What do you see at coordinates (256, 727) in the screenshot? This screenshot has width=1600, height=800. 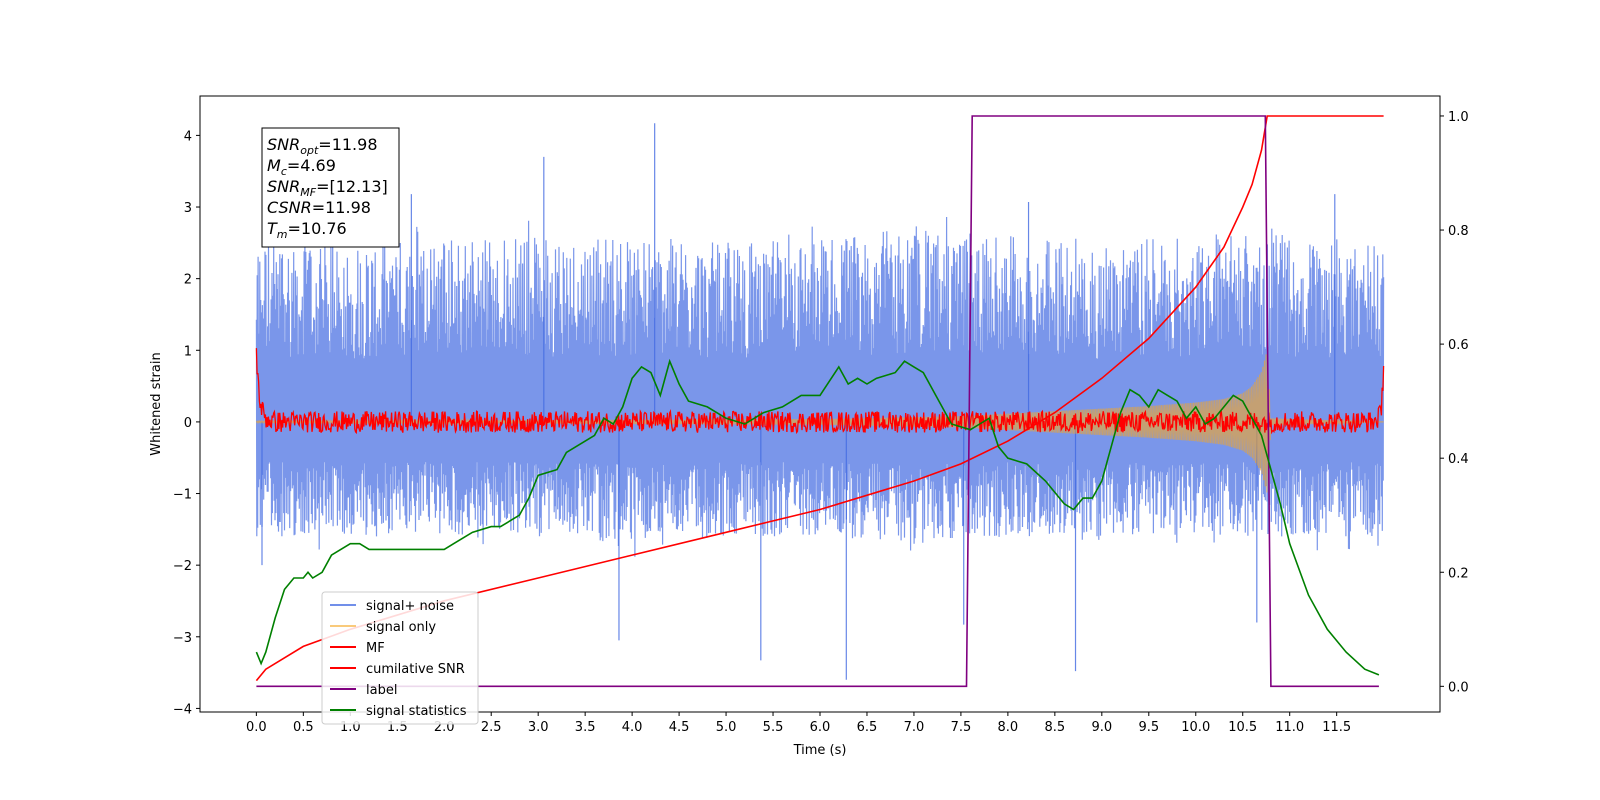 I see `x-tick-label: 0.0` at bounding box center [256, 727].